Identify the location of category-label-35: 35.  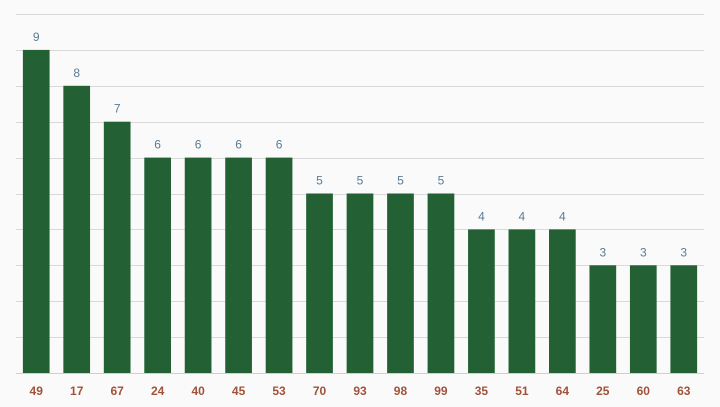
(482, 391).